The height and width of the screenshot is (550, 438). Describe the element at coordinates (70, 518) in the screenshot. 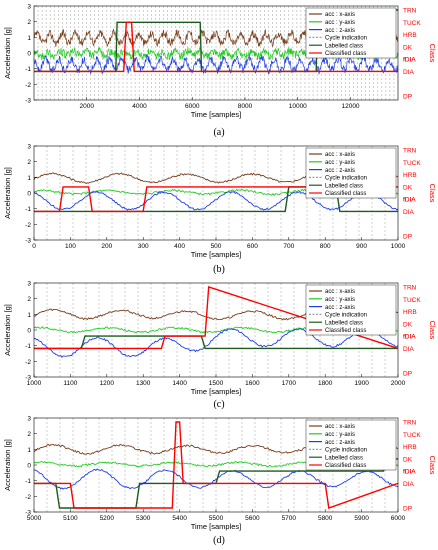

I see `x-tick-label: 5100` at that location.